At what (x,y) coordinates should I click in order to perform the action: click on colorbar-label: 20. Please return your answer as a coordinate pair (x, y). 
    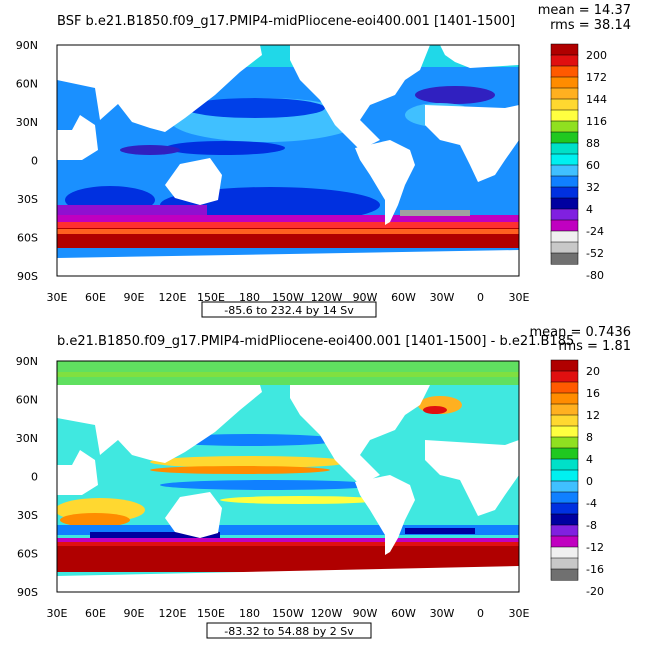
    Looking at the image, I should click on (593, 371).